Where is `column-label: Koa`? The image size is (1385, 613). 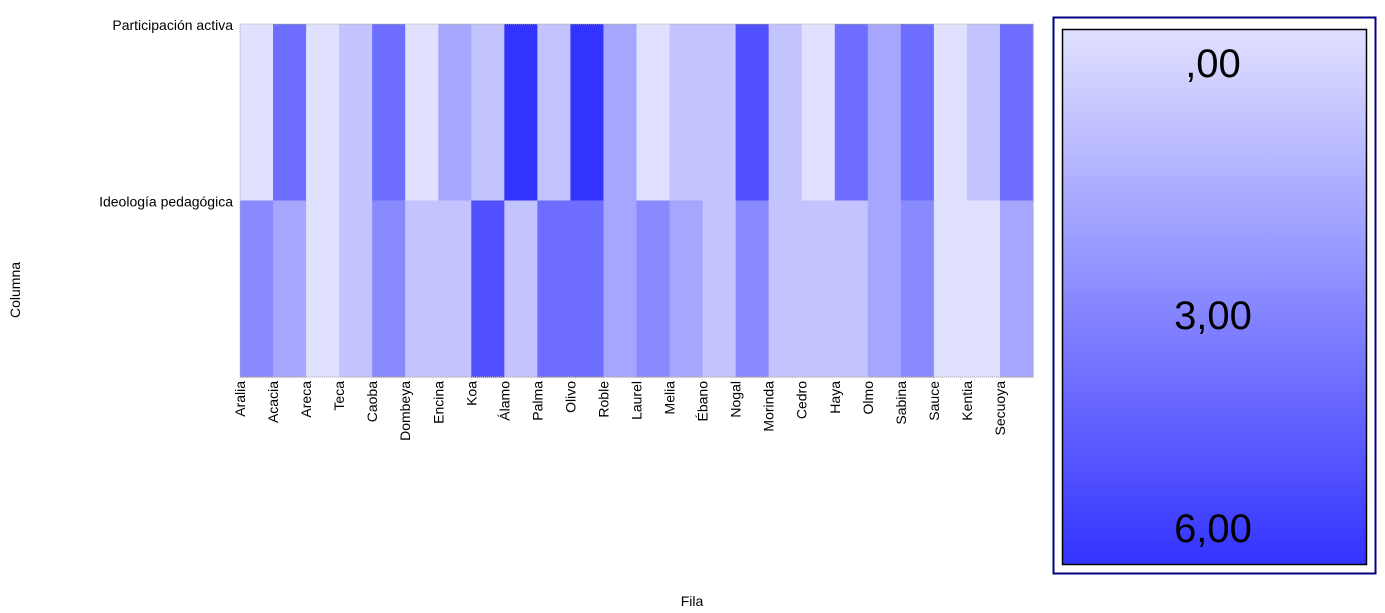 column-label: Koa is located at coordinates (471, 393).